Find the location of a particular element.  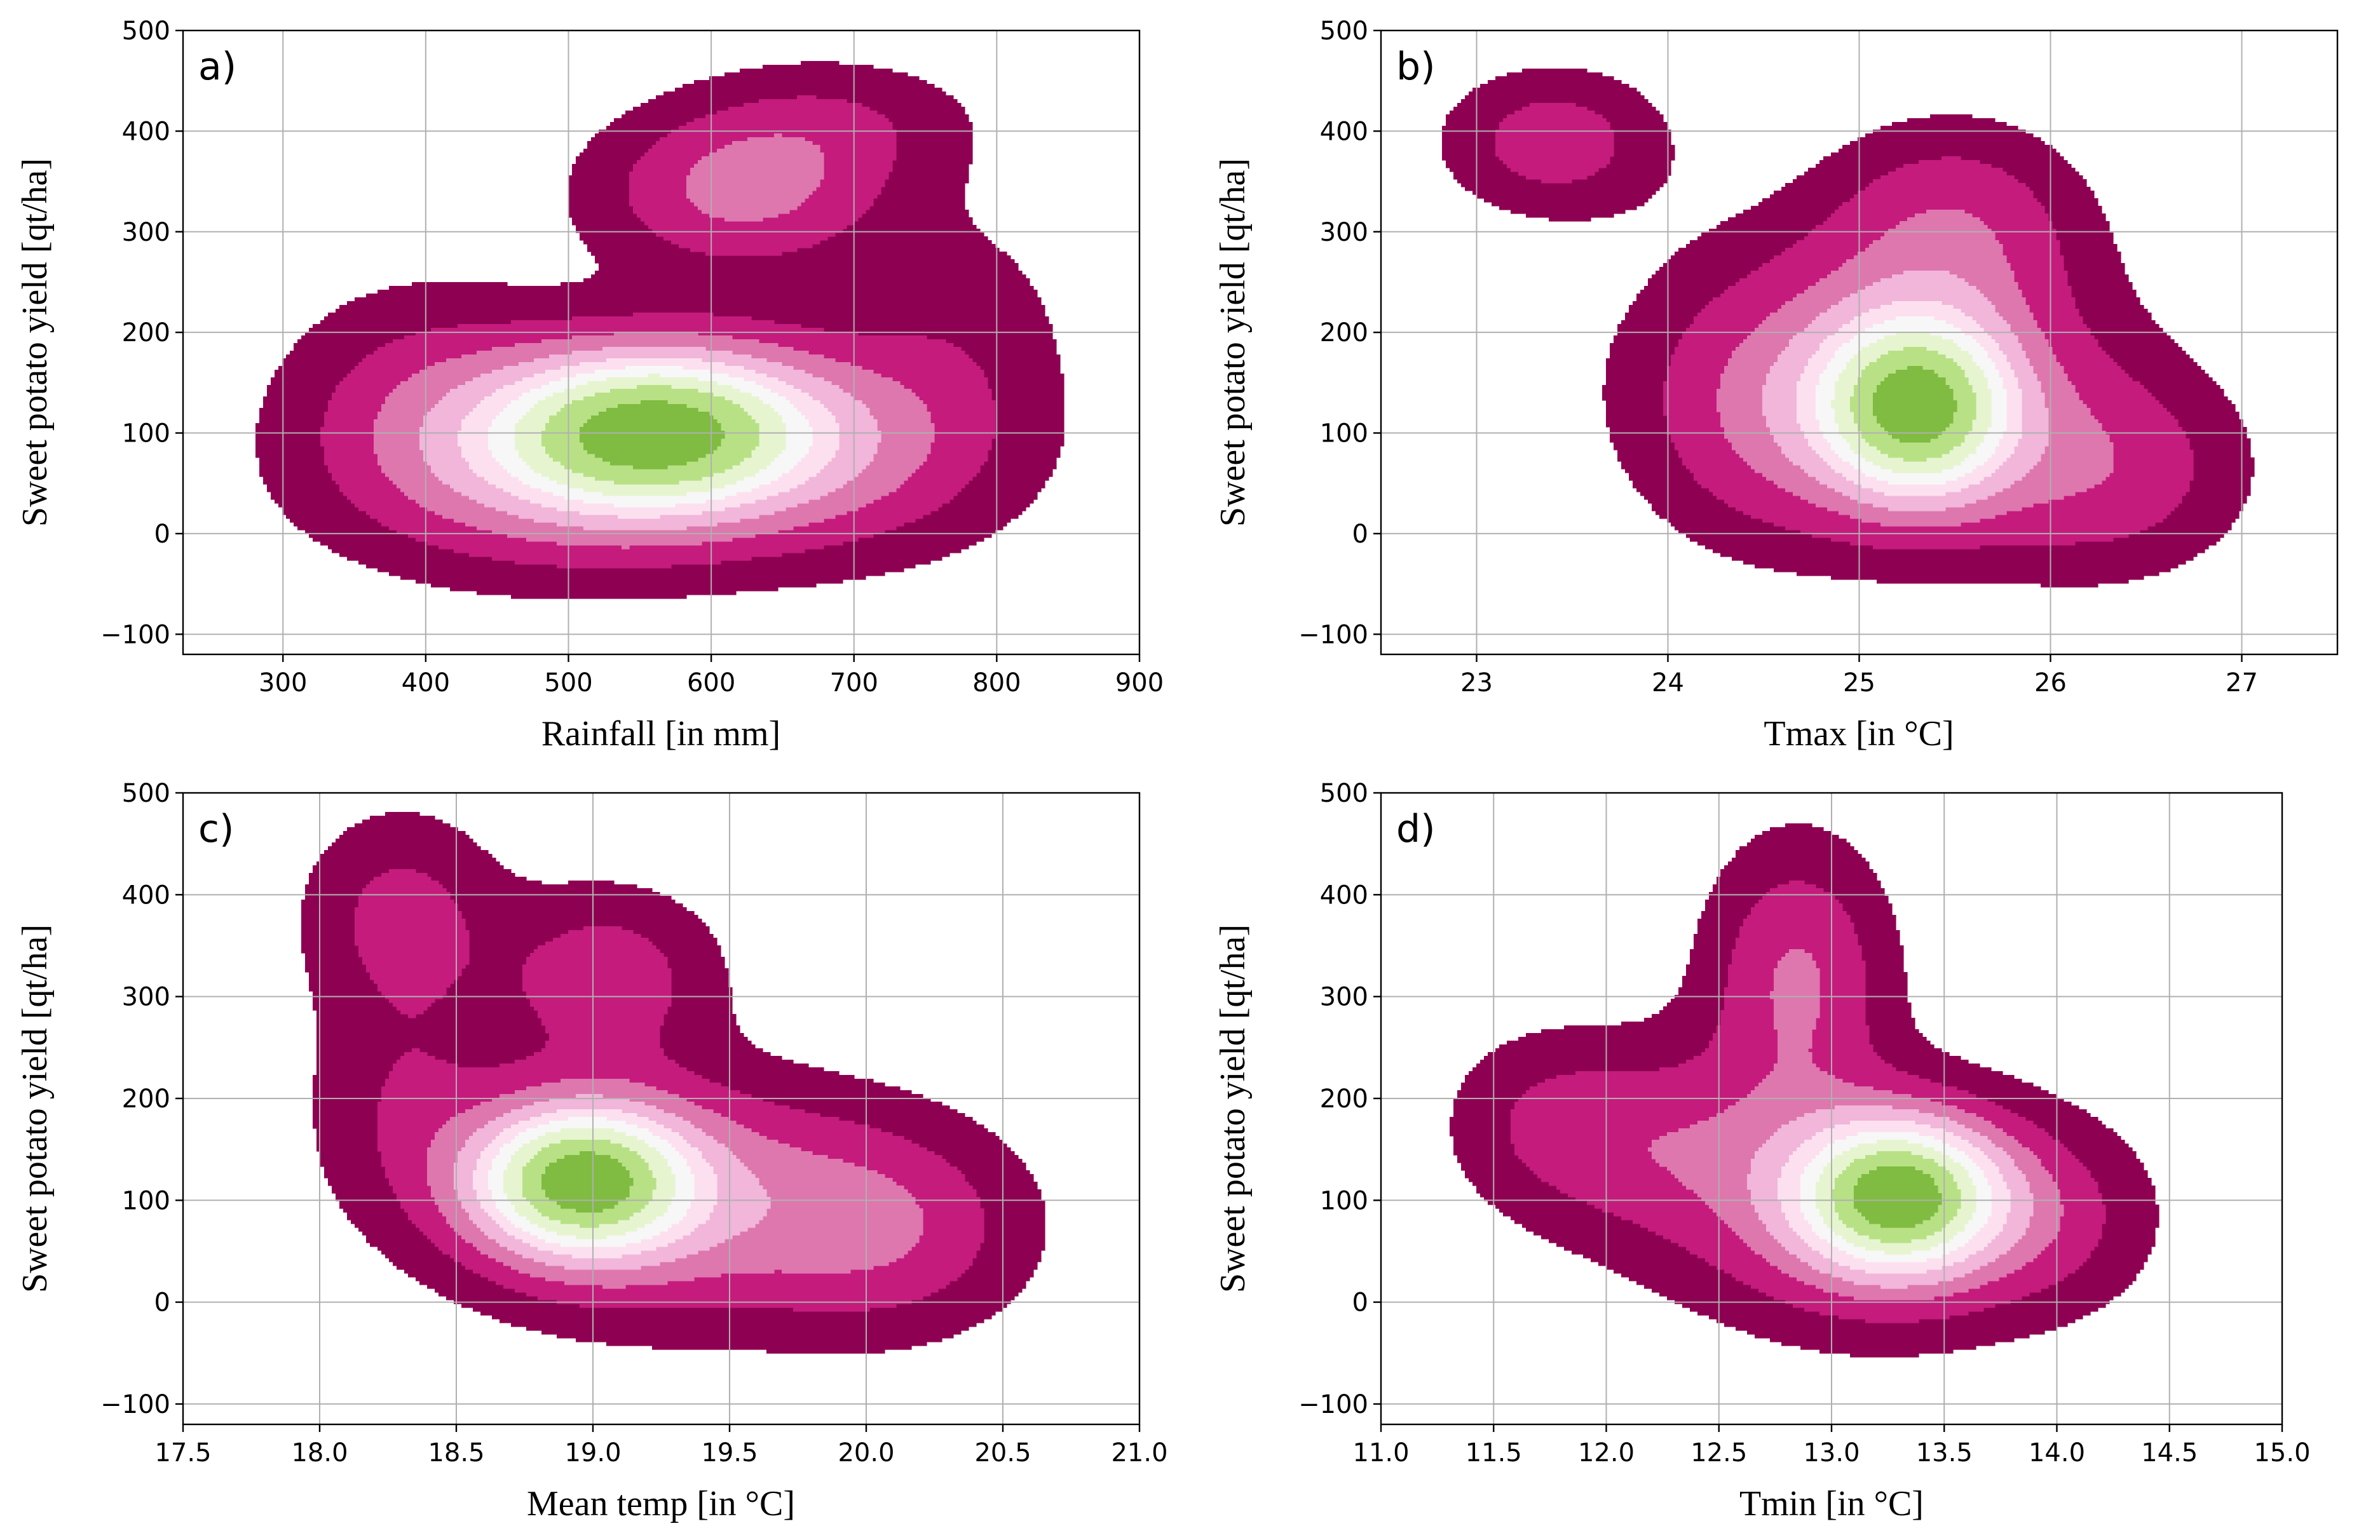

x-tick-label-c: 19.0 is located at coordinates (592, 1453).